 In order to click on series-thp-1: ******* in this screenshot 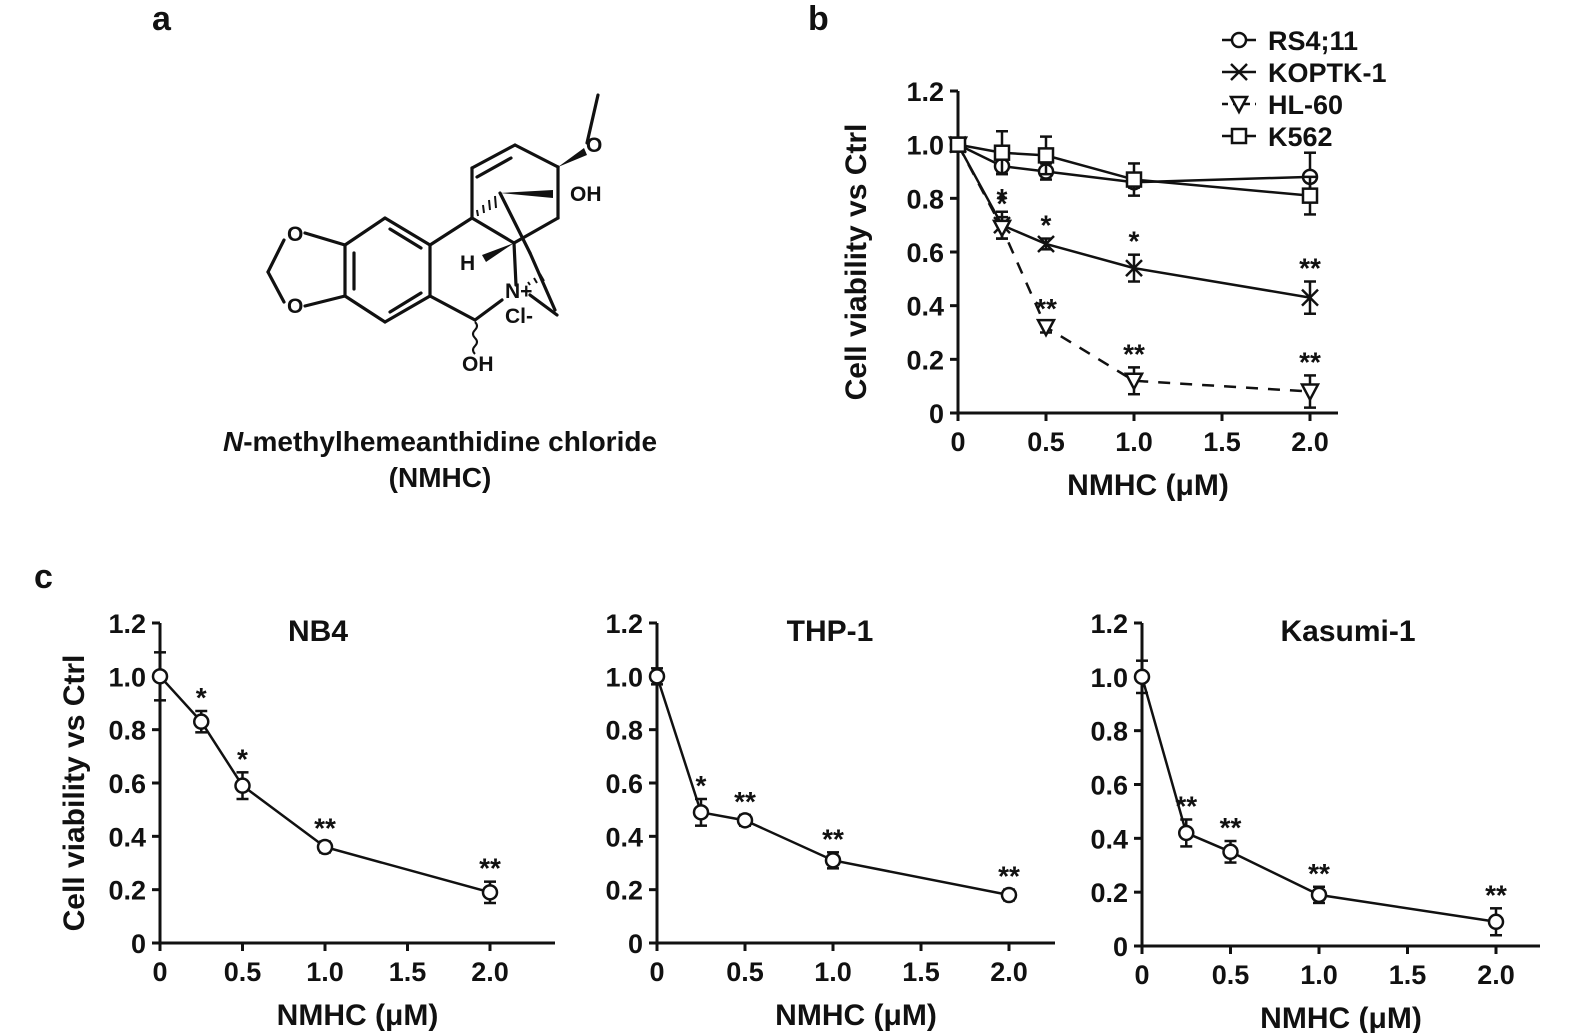, I will do `click(834, 785)`.